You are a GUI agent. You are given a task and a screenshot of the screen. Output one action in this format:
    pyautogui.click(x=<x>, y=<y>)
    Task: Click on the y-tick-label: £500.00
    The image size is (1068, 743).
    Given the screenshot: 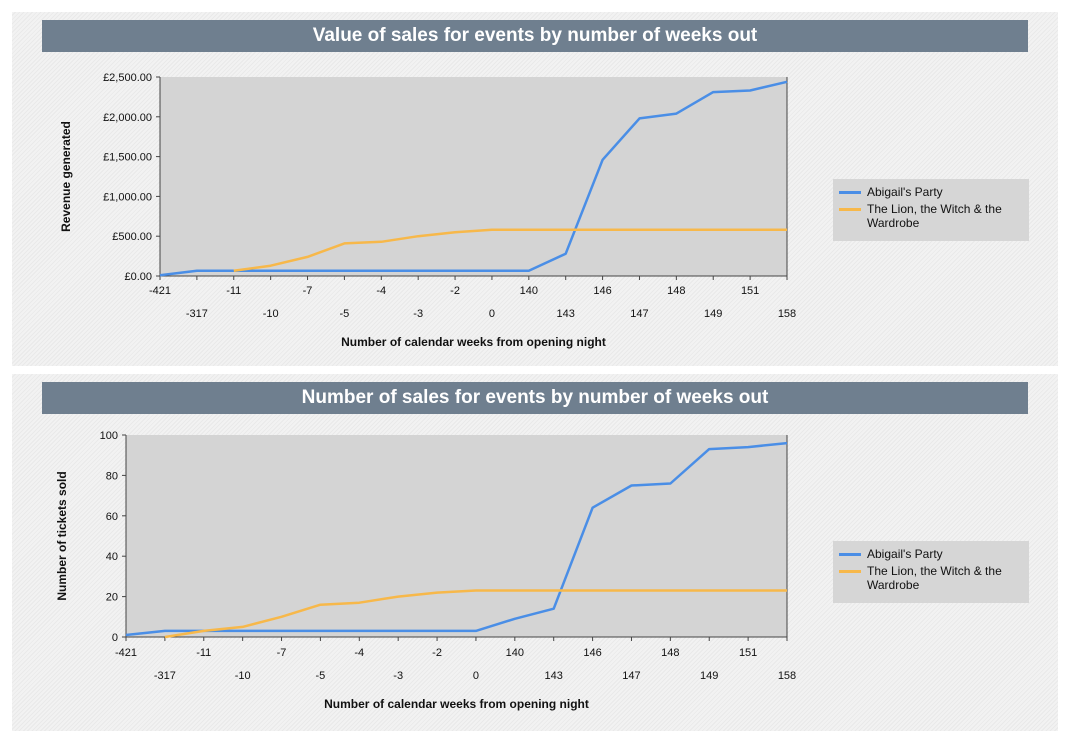 What is the action you would take?
    pyautogui.click(x=132, y=237)
    